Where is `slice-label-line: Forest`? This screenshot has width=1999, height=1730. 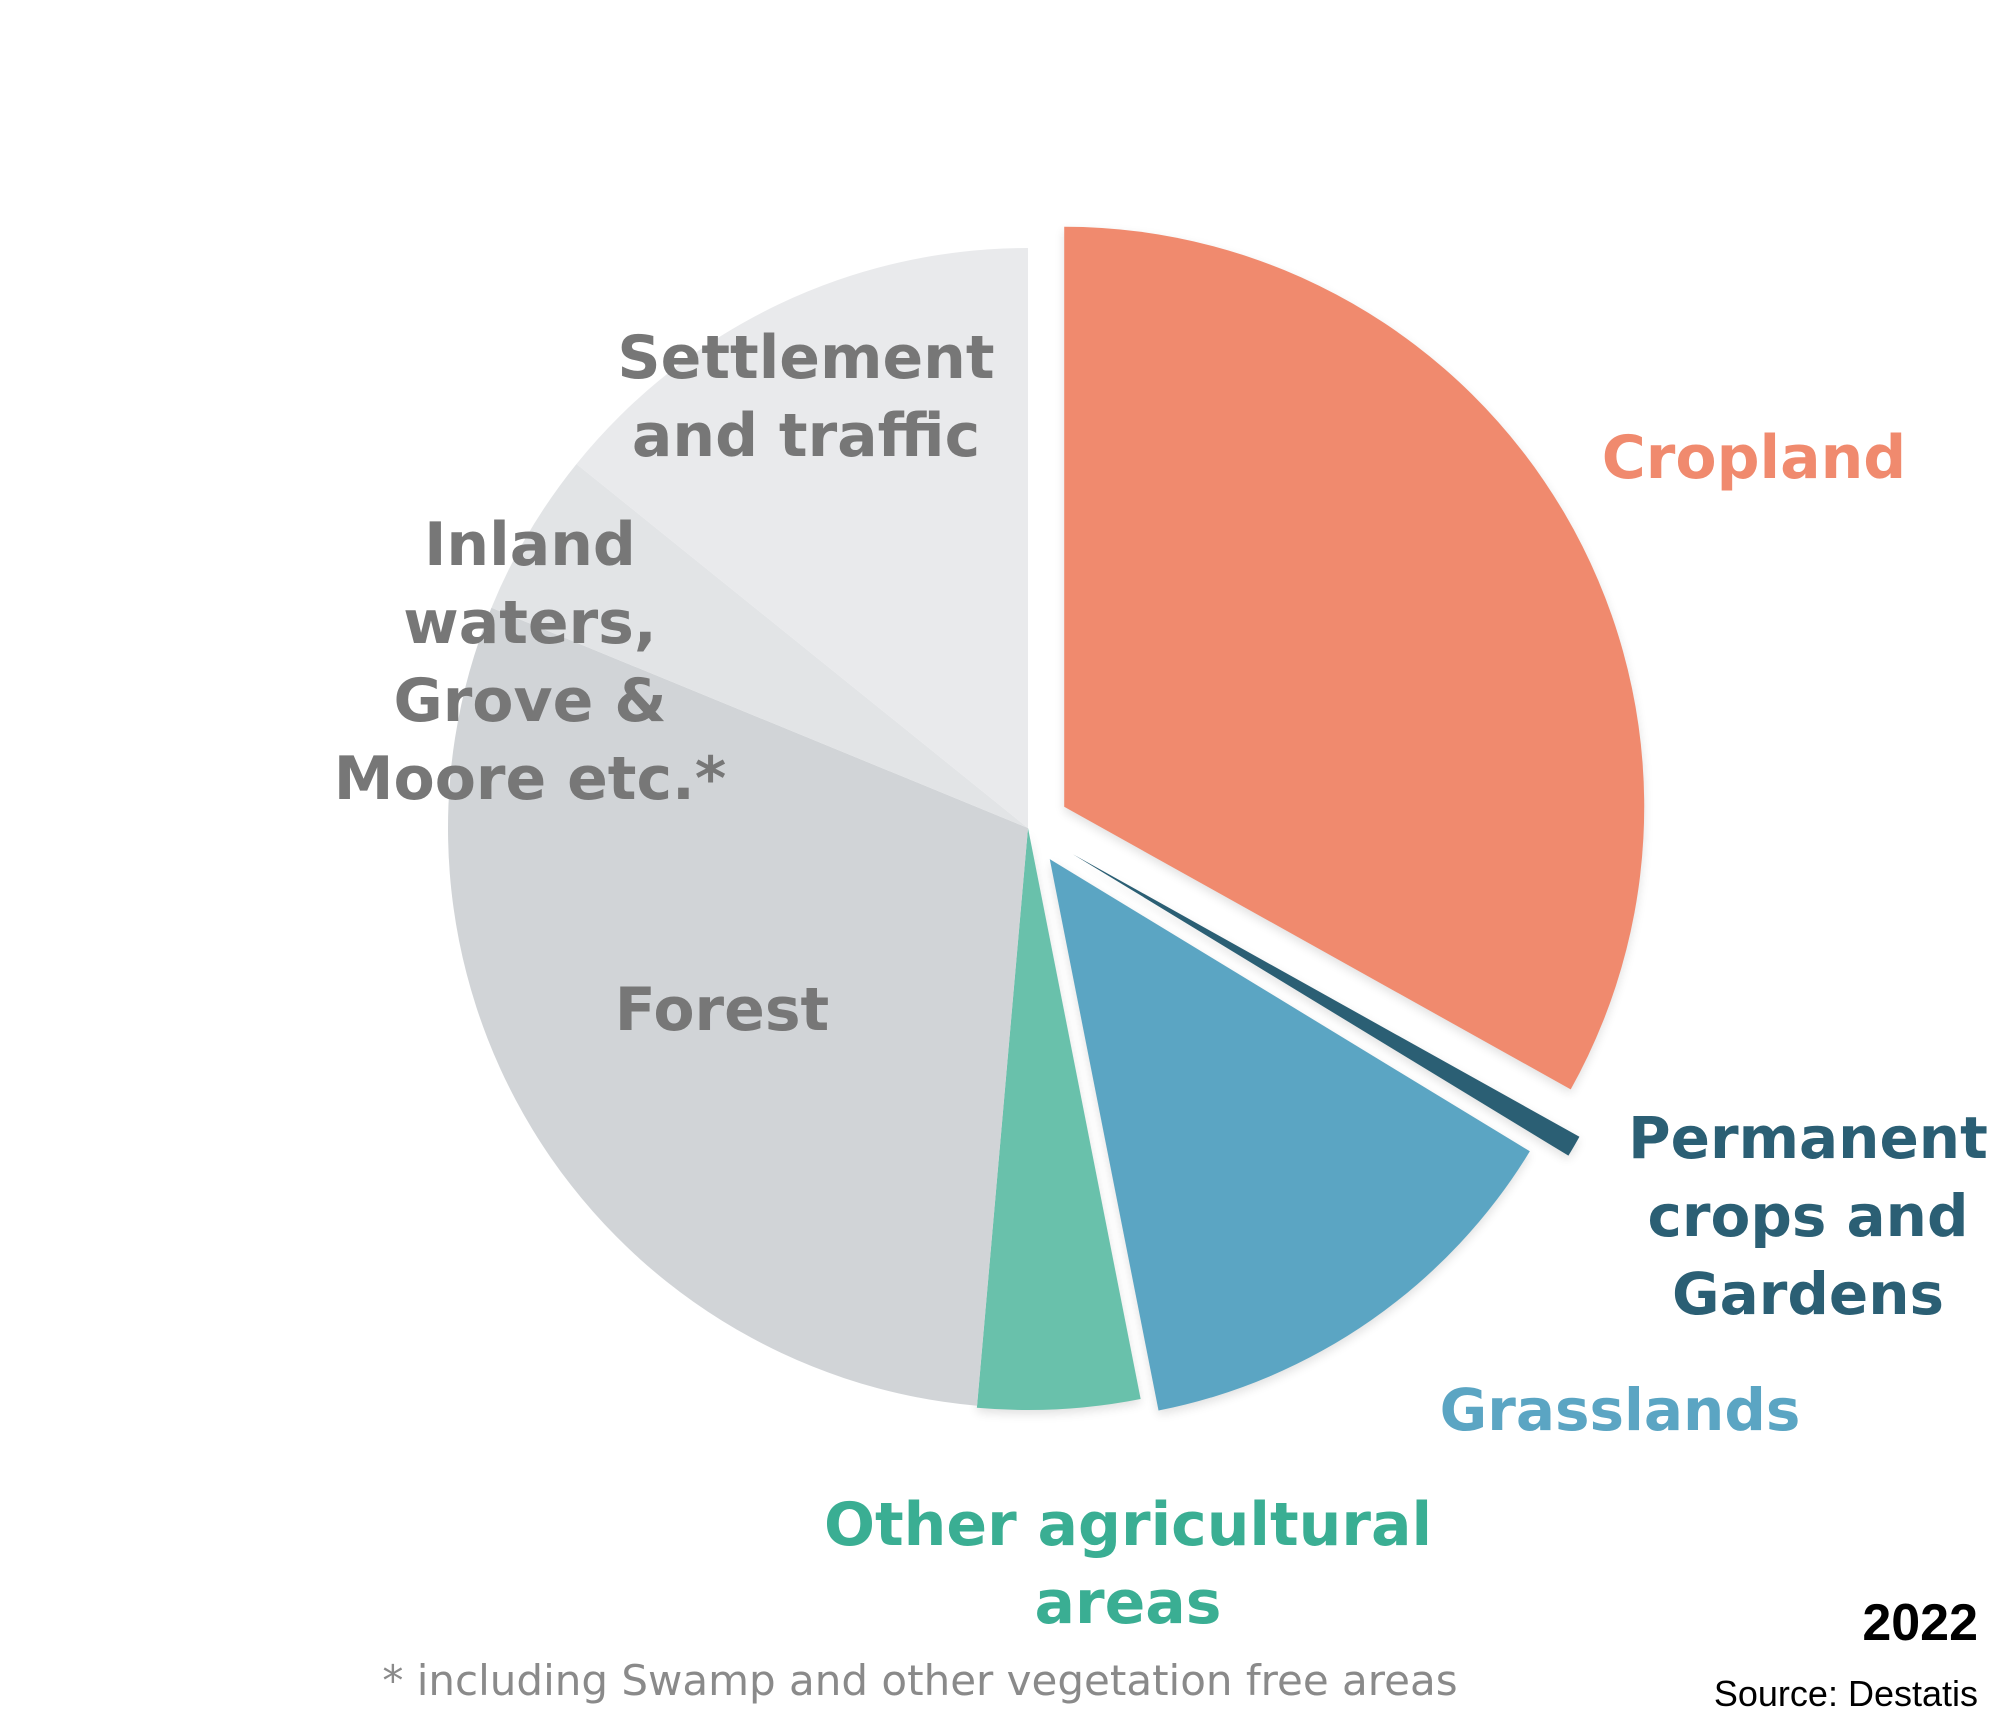
slice-label-line: Forest is located at coordinates (722, 1010).